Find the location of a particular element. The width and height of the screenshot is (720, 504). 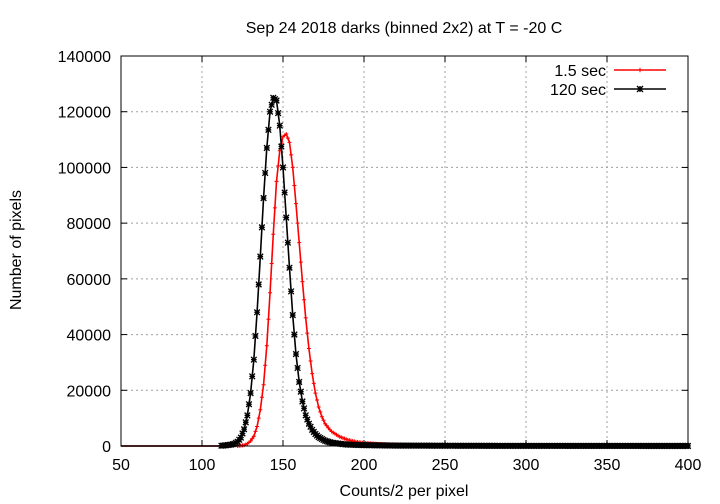

x-tick-label: 50 is located at coordinates (121, 465).